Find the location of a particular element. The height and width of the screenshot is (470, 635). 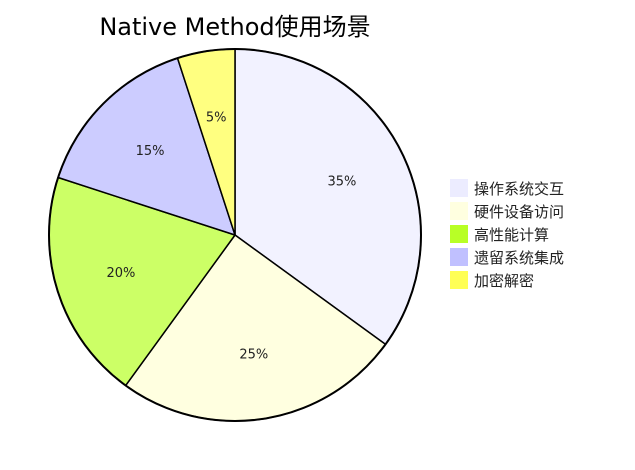

slice-value-label-5: 5% is located at coordinates (216, 118).